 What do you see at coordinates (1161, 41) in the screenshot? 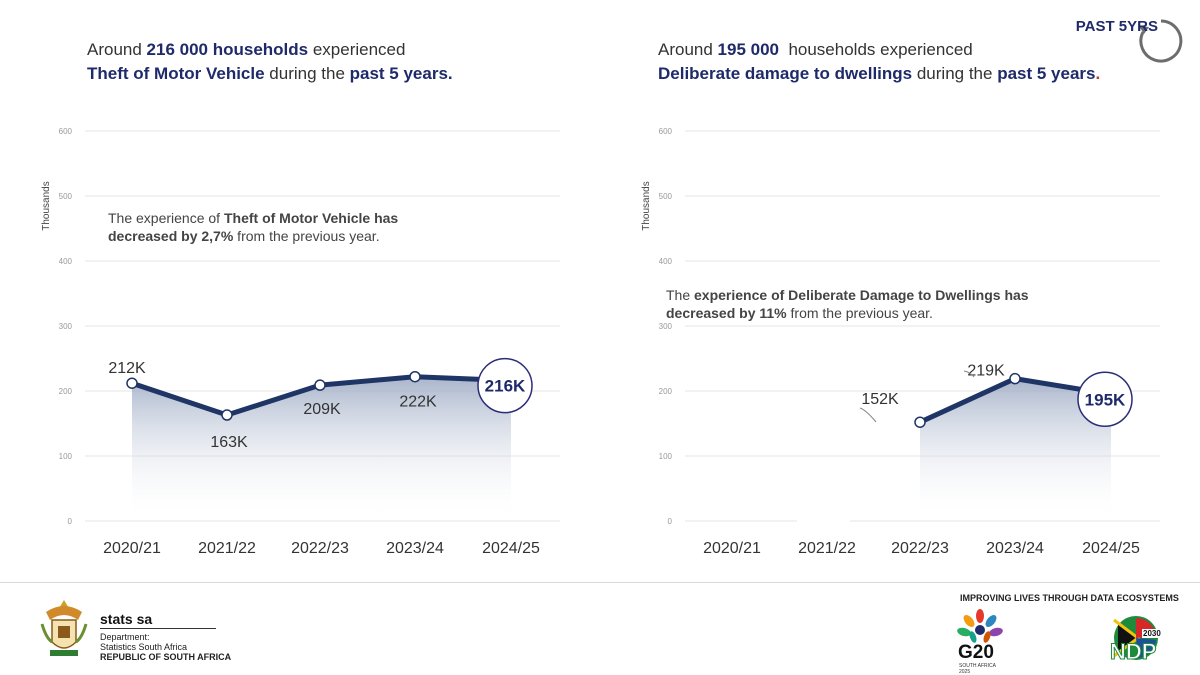
I see `circular-arrow-icon` at bounding box center [1161, 41].